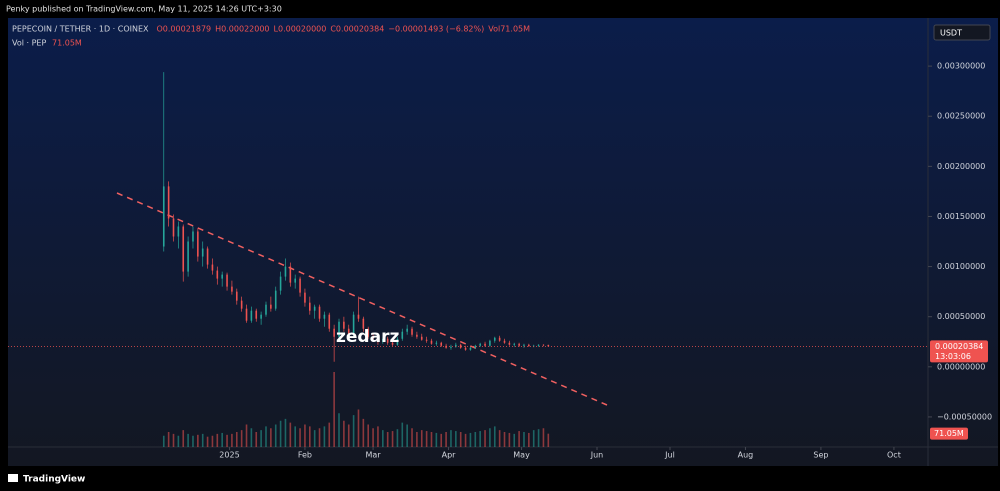 This screenshot has width=1000, height=491. I want to click on brand: TradingView, so click(46, 479).